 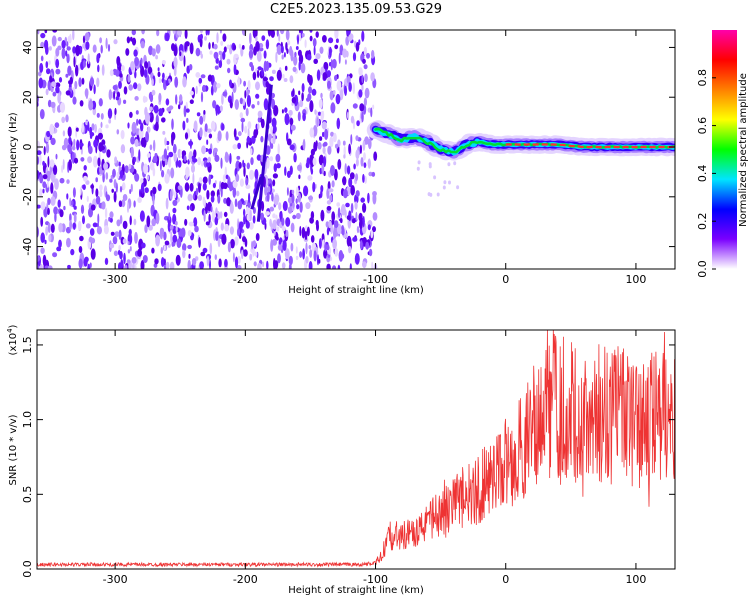 What do you see at coordinates (702, 174) in the screenshot?
I see `colorbar-tick-label: 0.4` at bounding box center [702, 174].